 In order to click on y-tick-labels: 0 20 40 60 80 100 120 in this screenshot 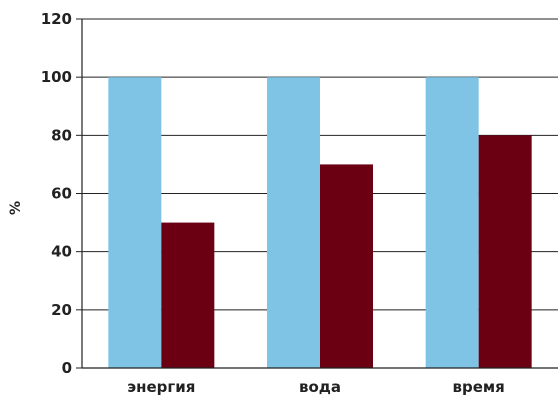, I will do `click(56, 193)`.